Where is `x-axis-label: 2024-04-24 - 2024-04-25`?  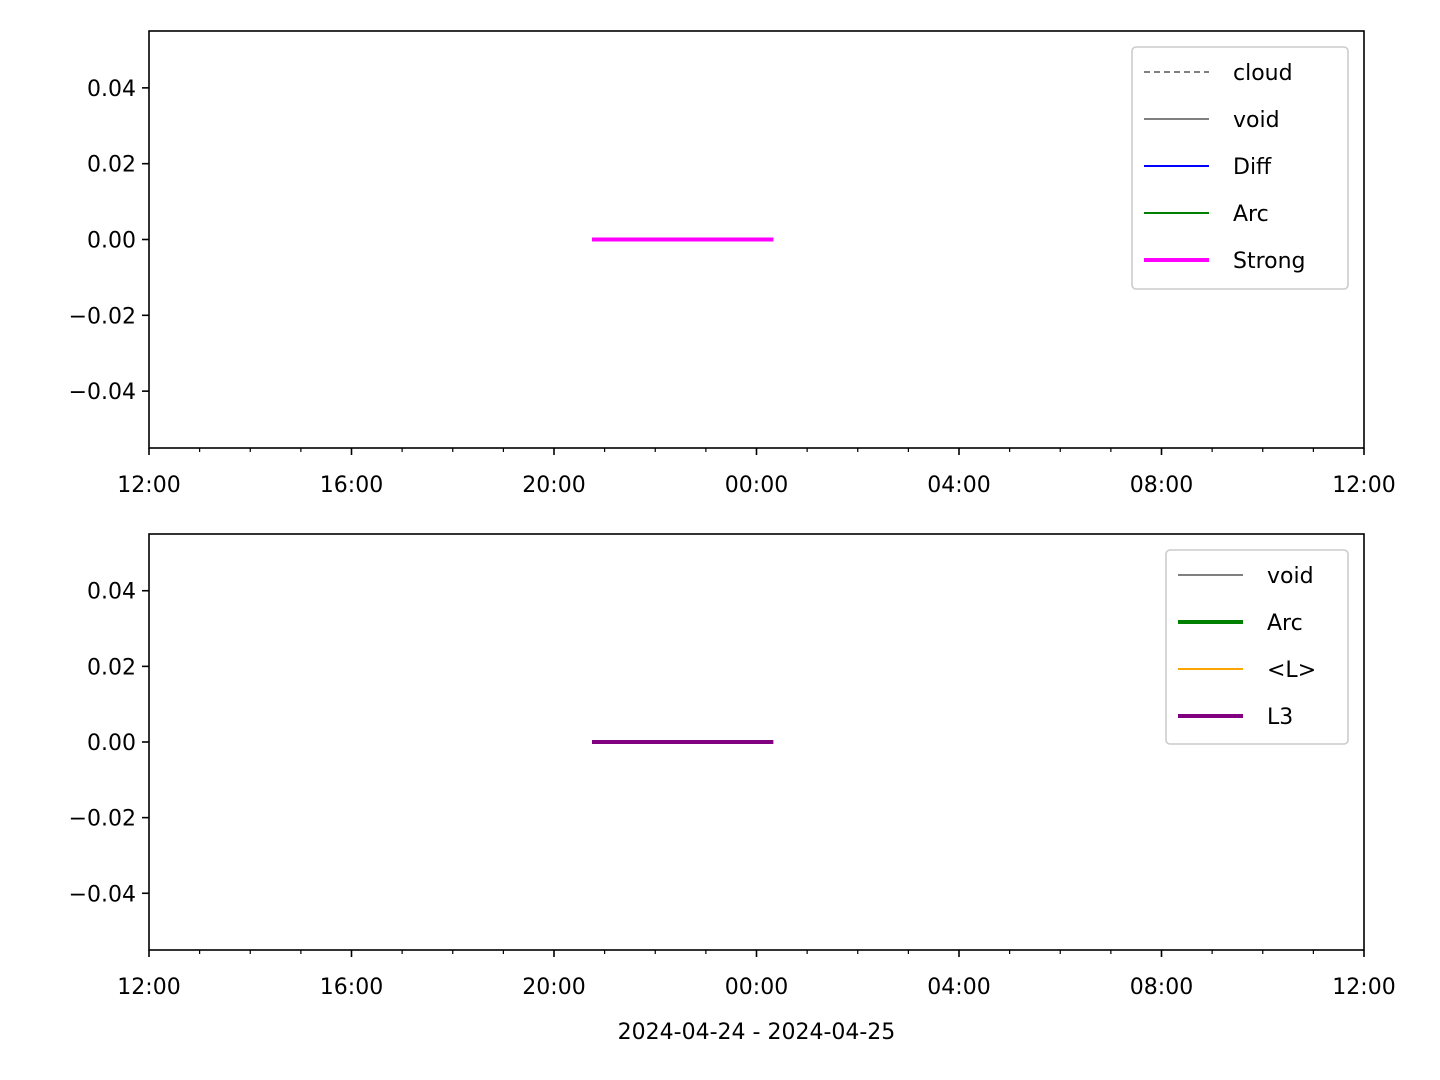 x-axis-label: 2024-04-24 - 2024-04-25 is located at coordinates (757, 1032).